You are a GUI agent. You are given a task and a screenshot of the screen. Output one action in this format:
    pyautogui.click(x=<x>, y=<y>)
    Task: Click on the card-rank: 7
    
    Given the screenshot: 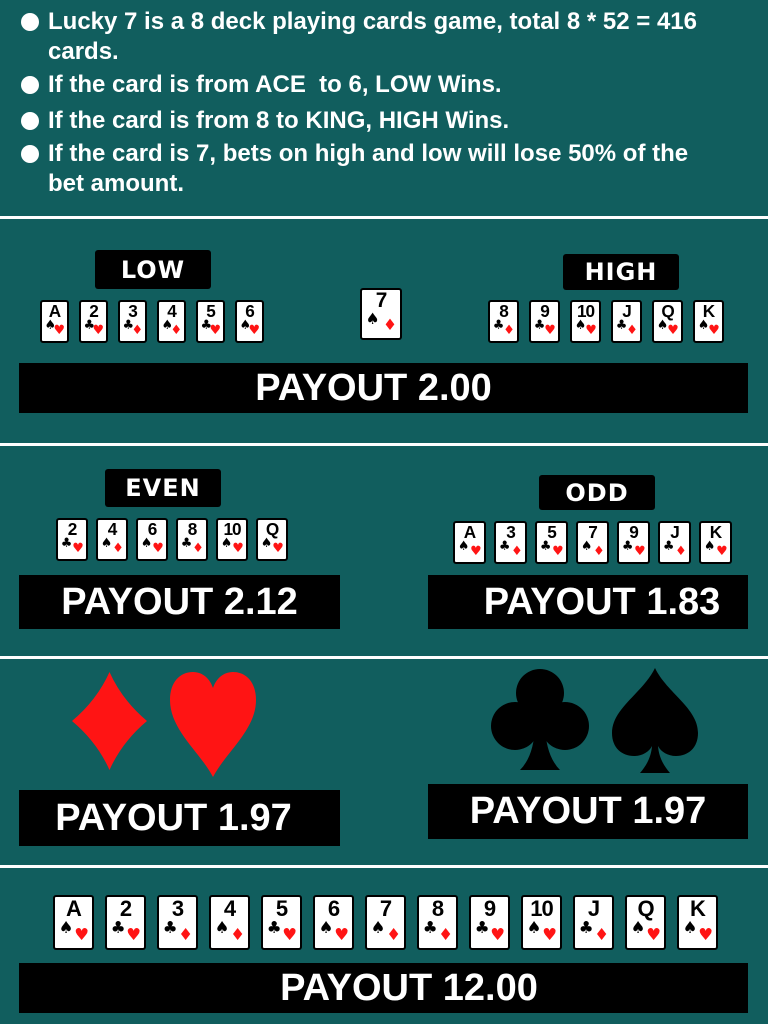 What is the action you would take?
    pyautogui.click(x=381, y=300)
    